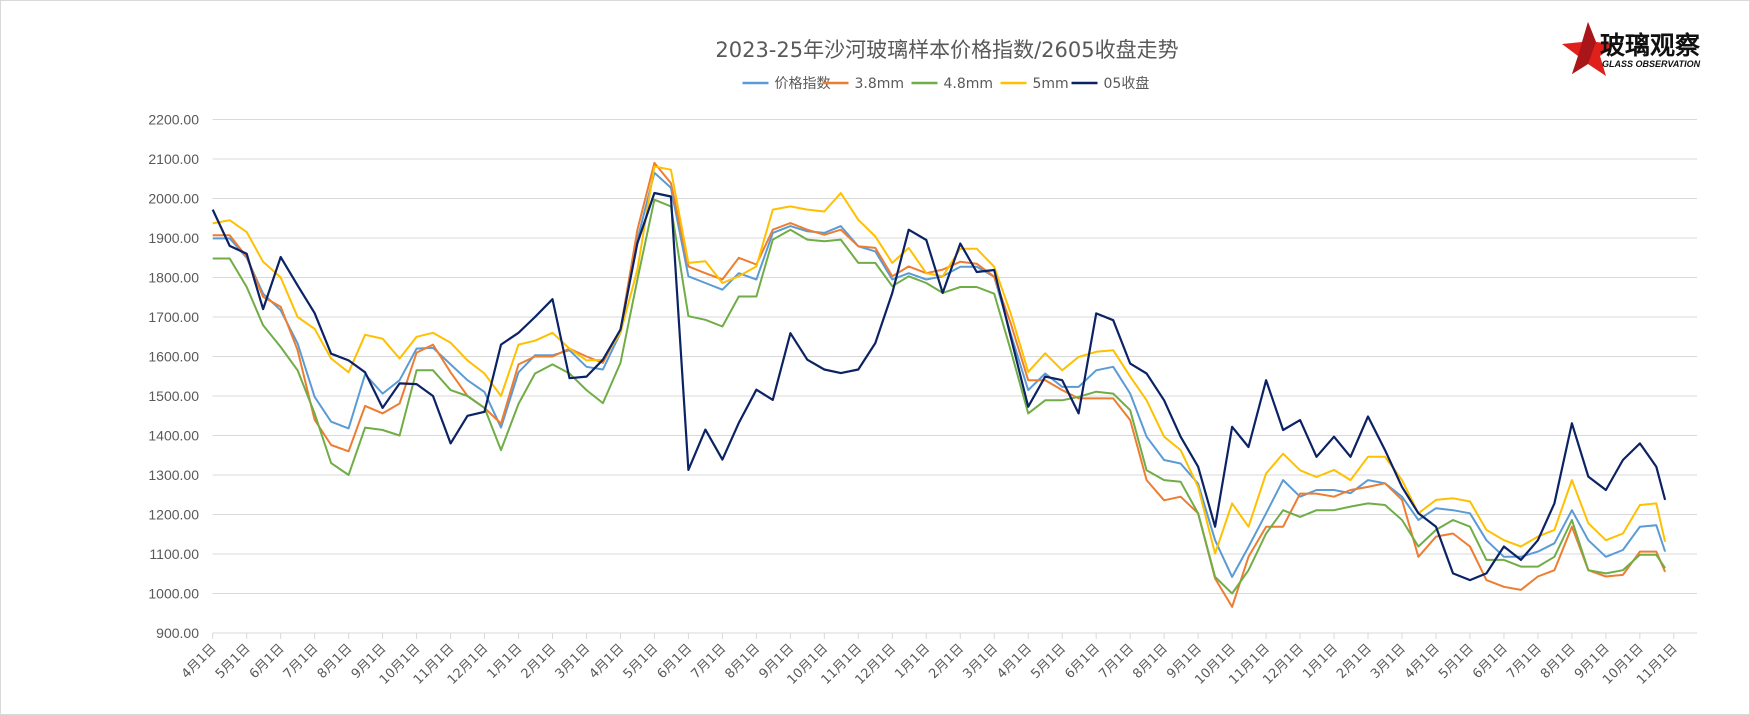 The width and height of the screenshot is (1750, 715). I want to click on legend-label: 05收盘, so click(1127, 83).